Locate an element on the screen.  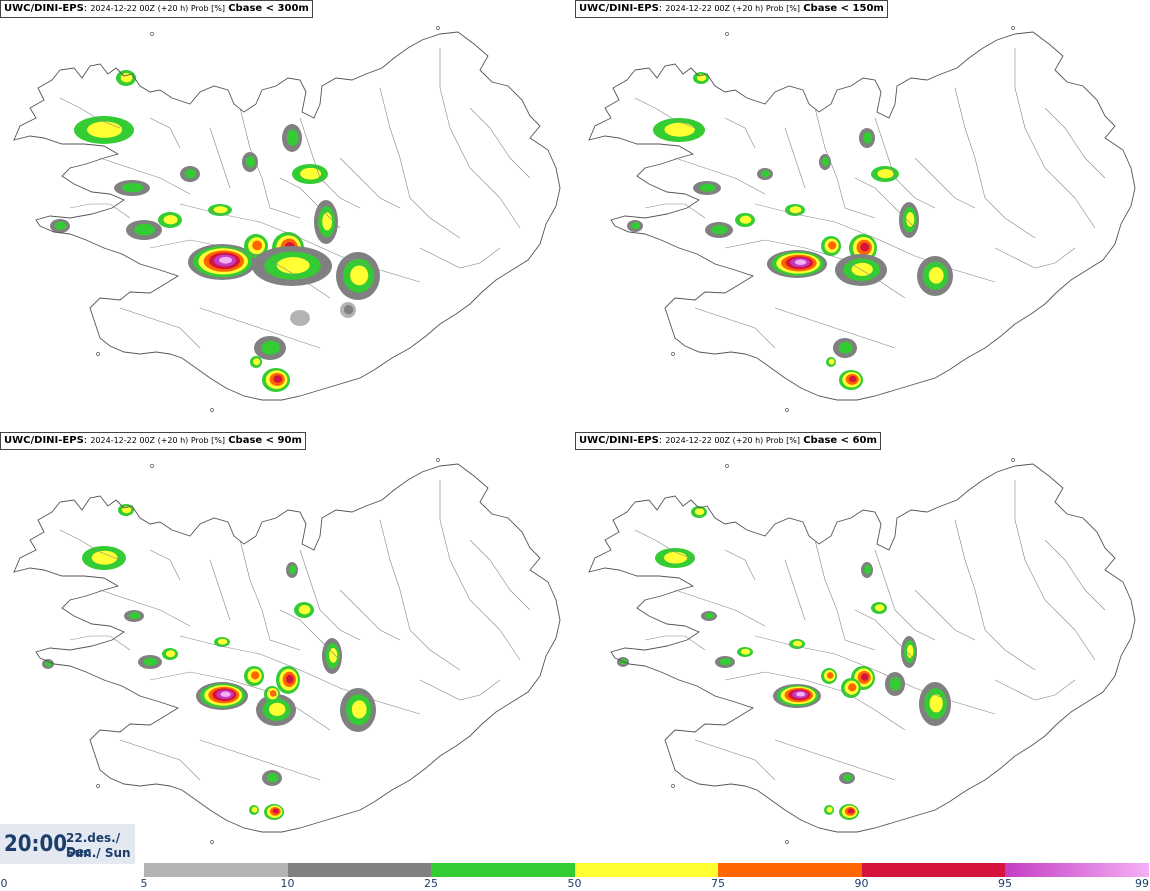
colorbar-tick-label: 99 is located at coordinates (1142, 883).